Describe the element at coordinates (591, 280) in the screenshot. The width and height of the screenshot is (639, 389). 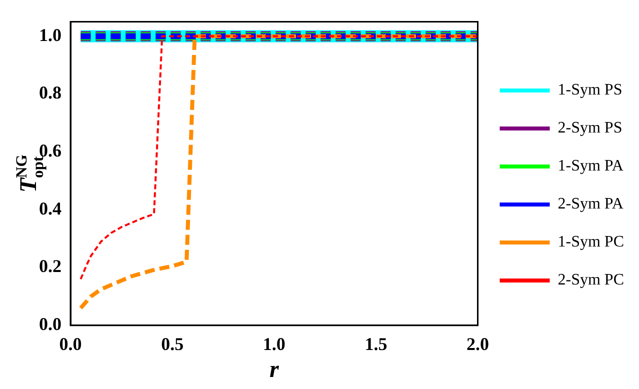
I see `legend-label: 2-Sym PC` at that location.